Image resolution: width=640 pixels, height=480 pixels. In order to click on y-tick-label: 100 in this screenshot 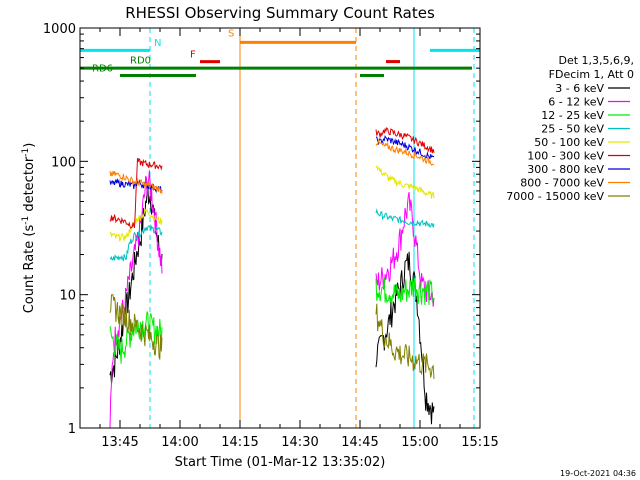, I will do `click(63, 162)`.